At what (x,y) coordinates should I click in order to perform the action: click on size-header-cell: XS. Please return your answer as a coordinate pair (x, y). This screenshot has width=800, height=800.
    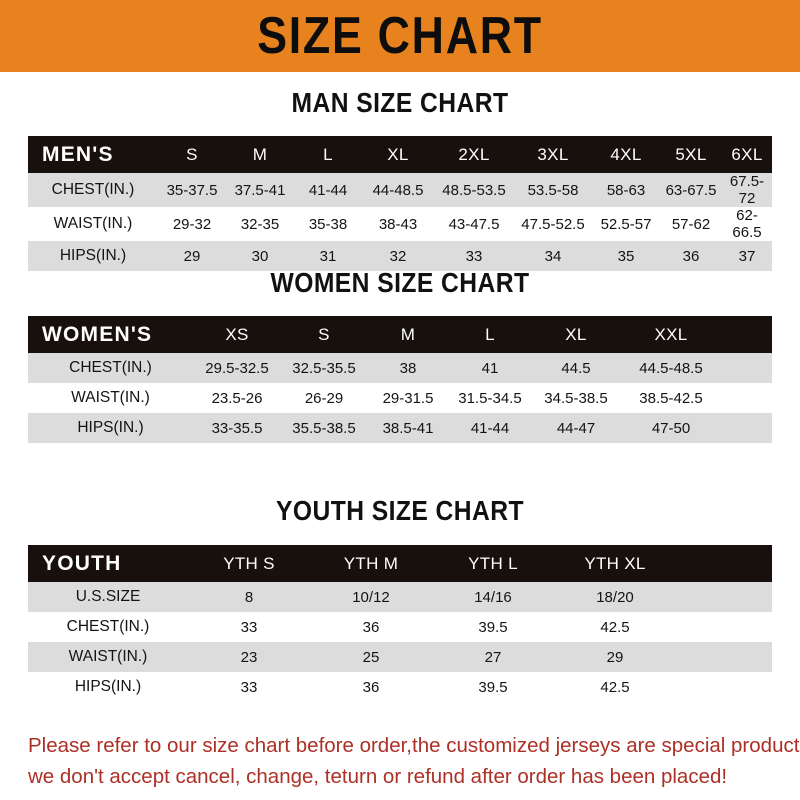
    Looking at the image, I should click on (237, 334).